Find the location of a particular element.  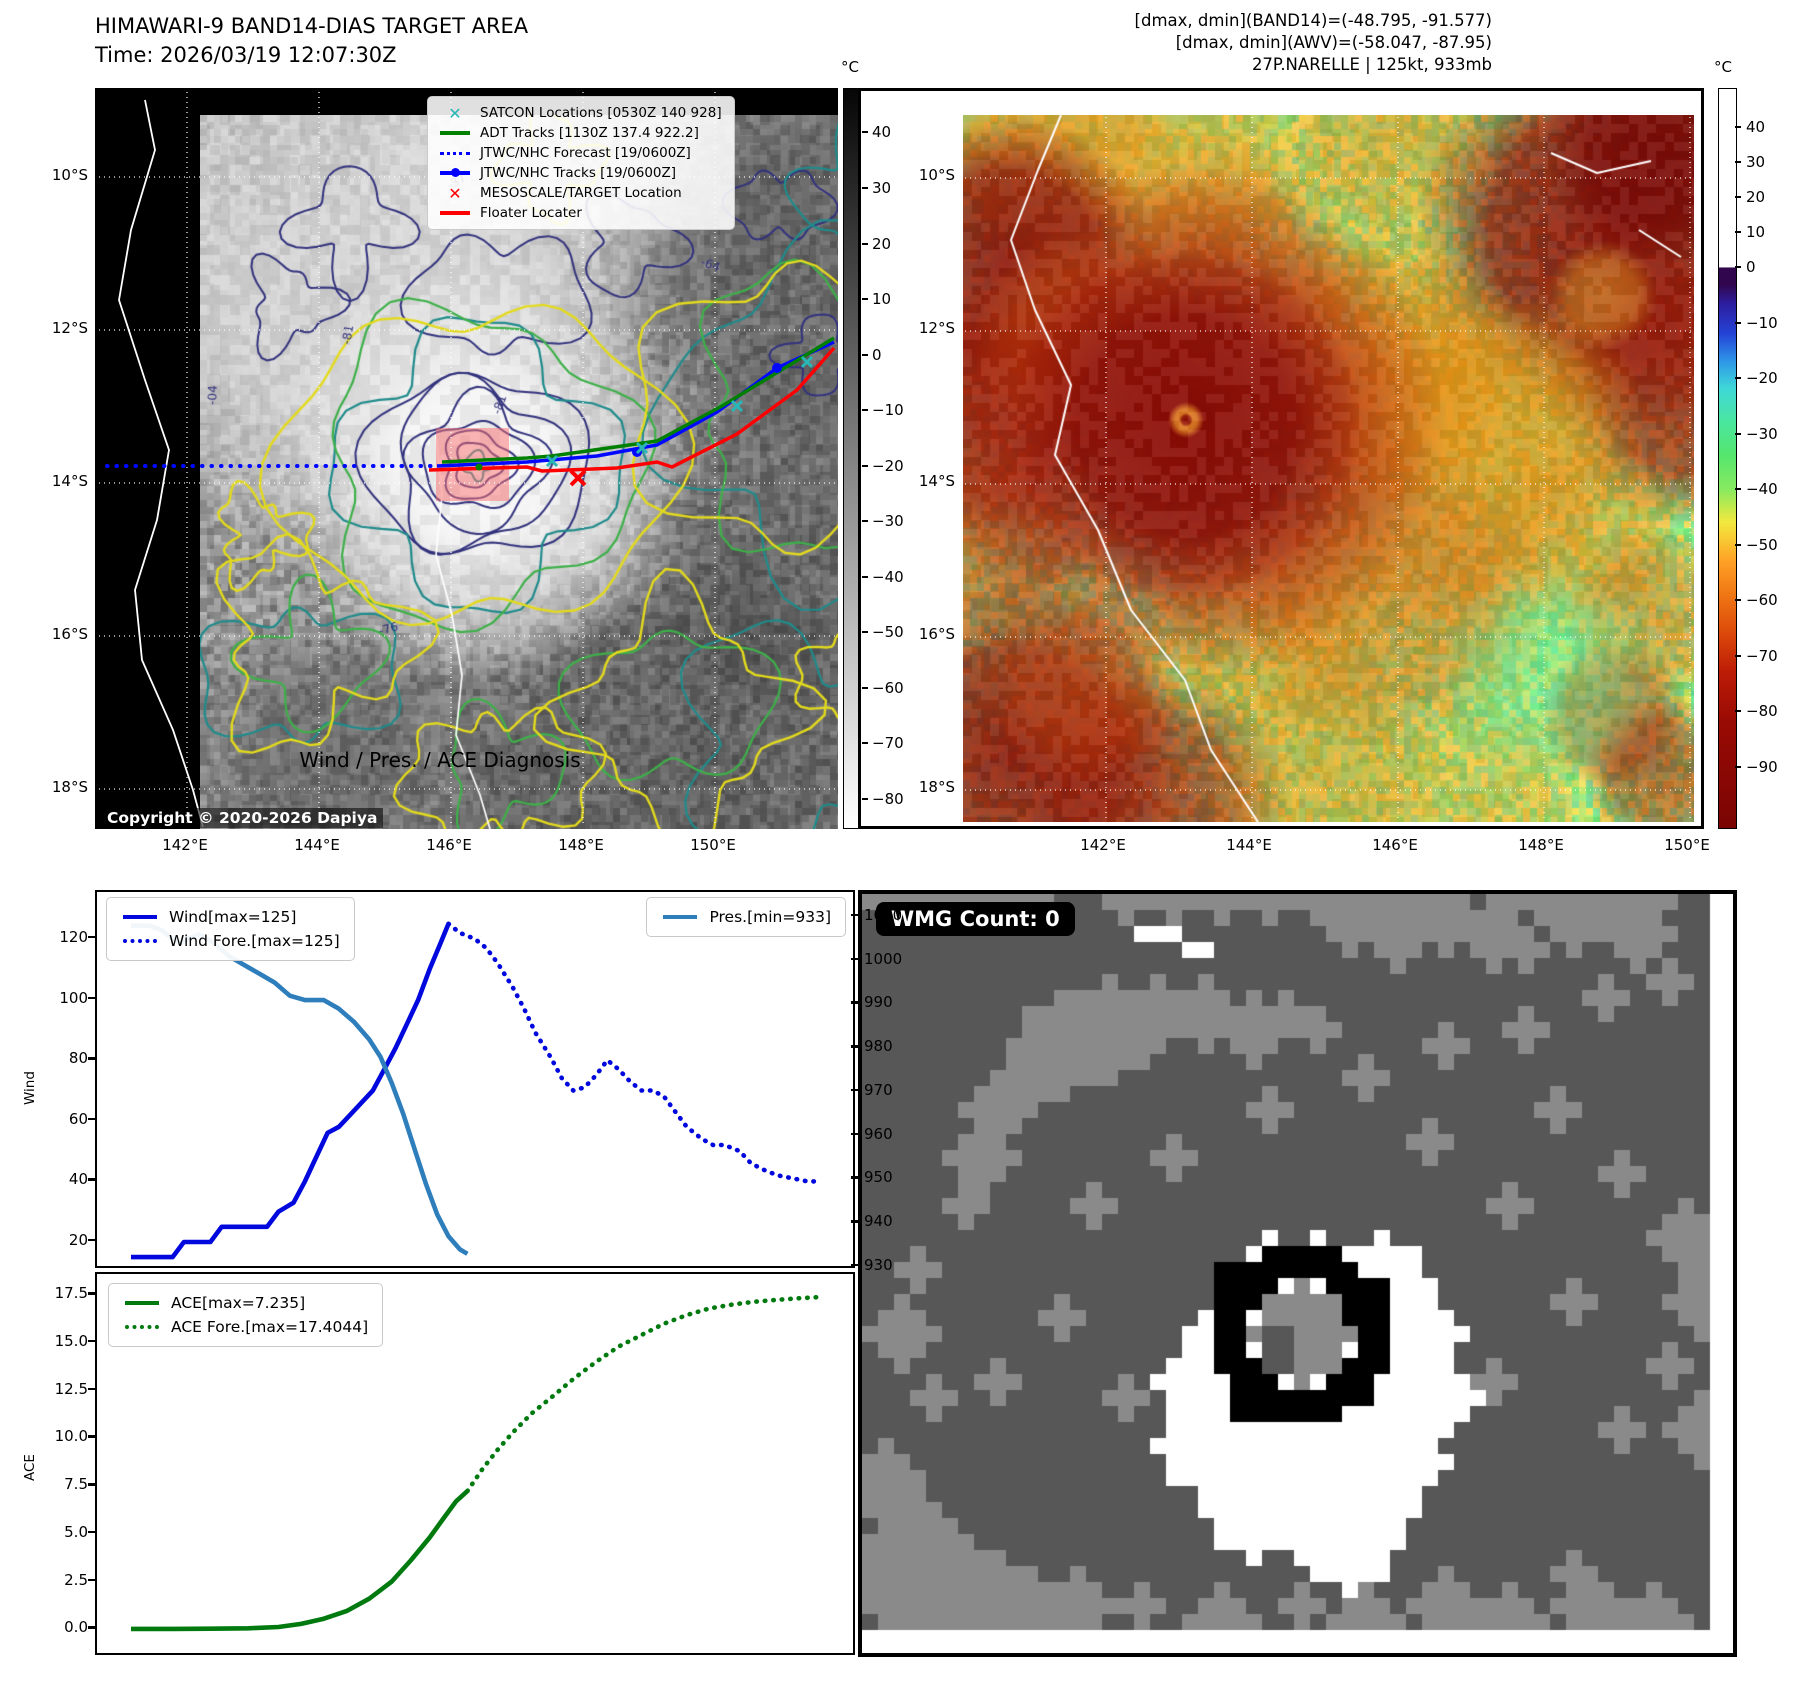

awv-colorbar-tick: 0 is located at coordinates (1751, 267).